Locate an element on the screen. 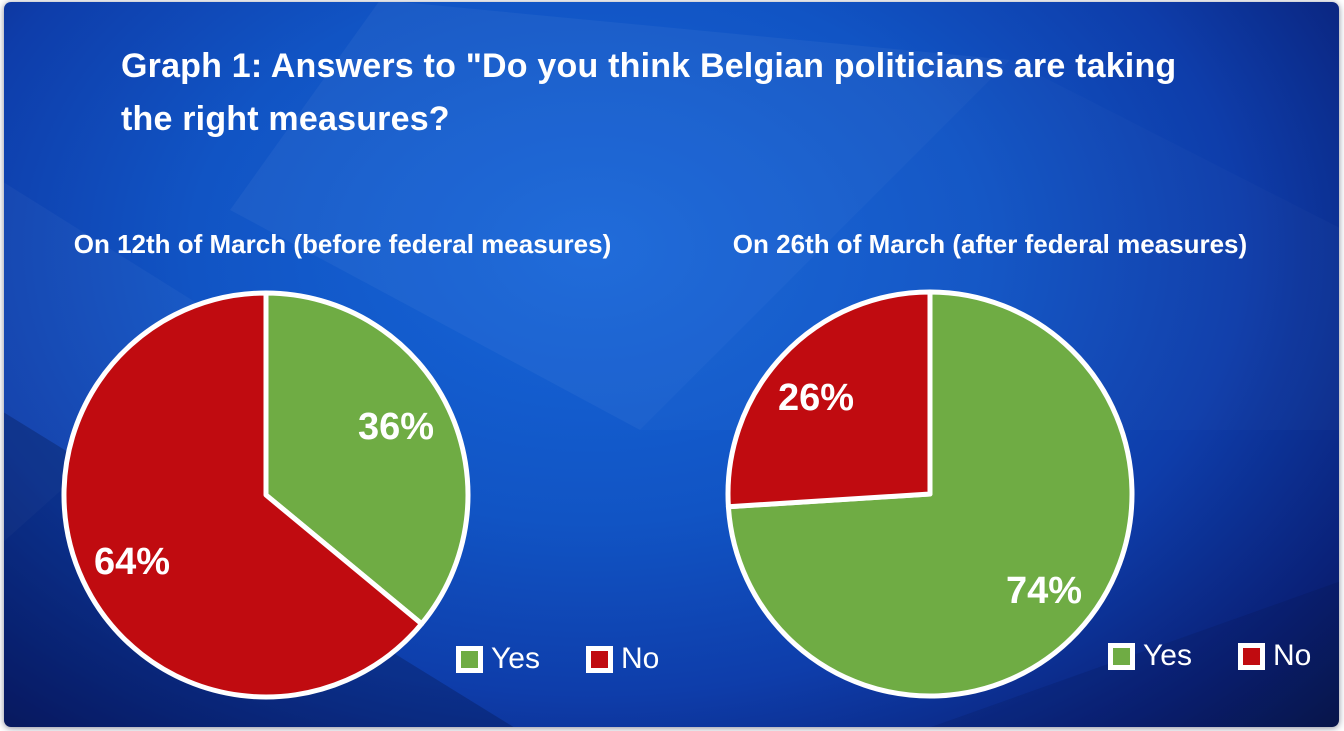 Image resolution: width=1344 pixels, height=731 pixels. pie2-legend-item-yes: Yes is located at coordinates (1150, 656).